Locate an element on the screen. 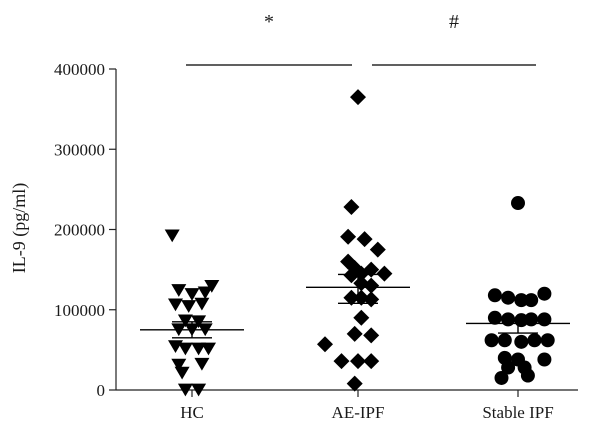 This screenshot has width=600, height=433. significance-label: # is located at coordinates (454, 22).